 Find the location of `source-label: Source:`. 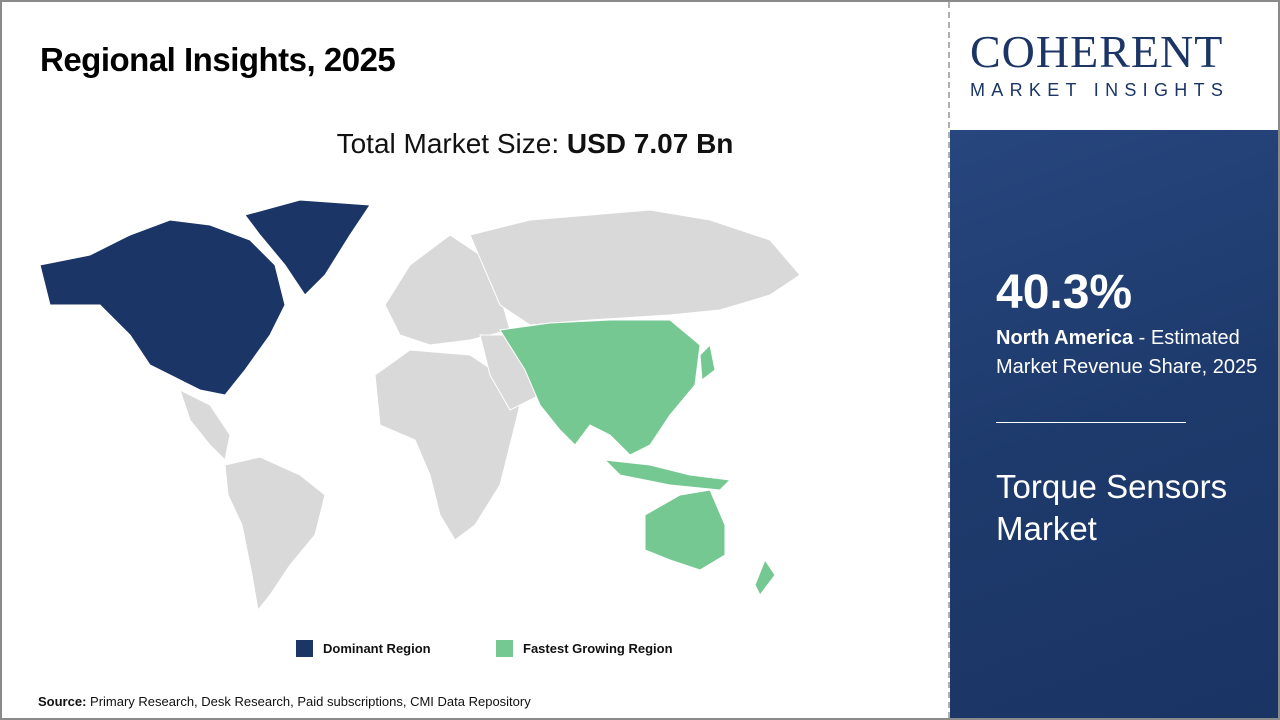

source-label: Source: is located at coordinates (62, 701).